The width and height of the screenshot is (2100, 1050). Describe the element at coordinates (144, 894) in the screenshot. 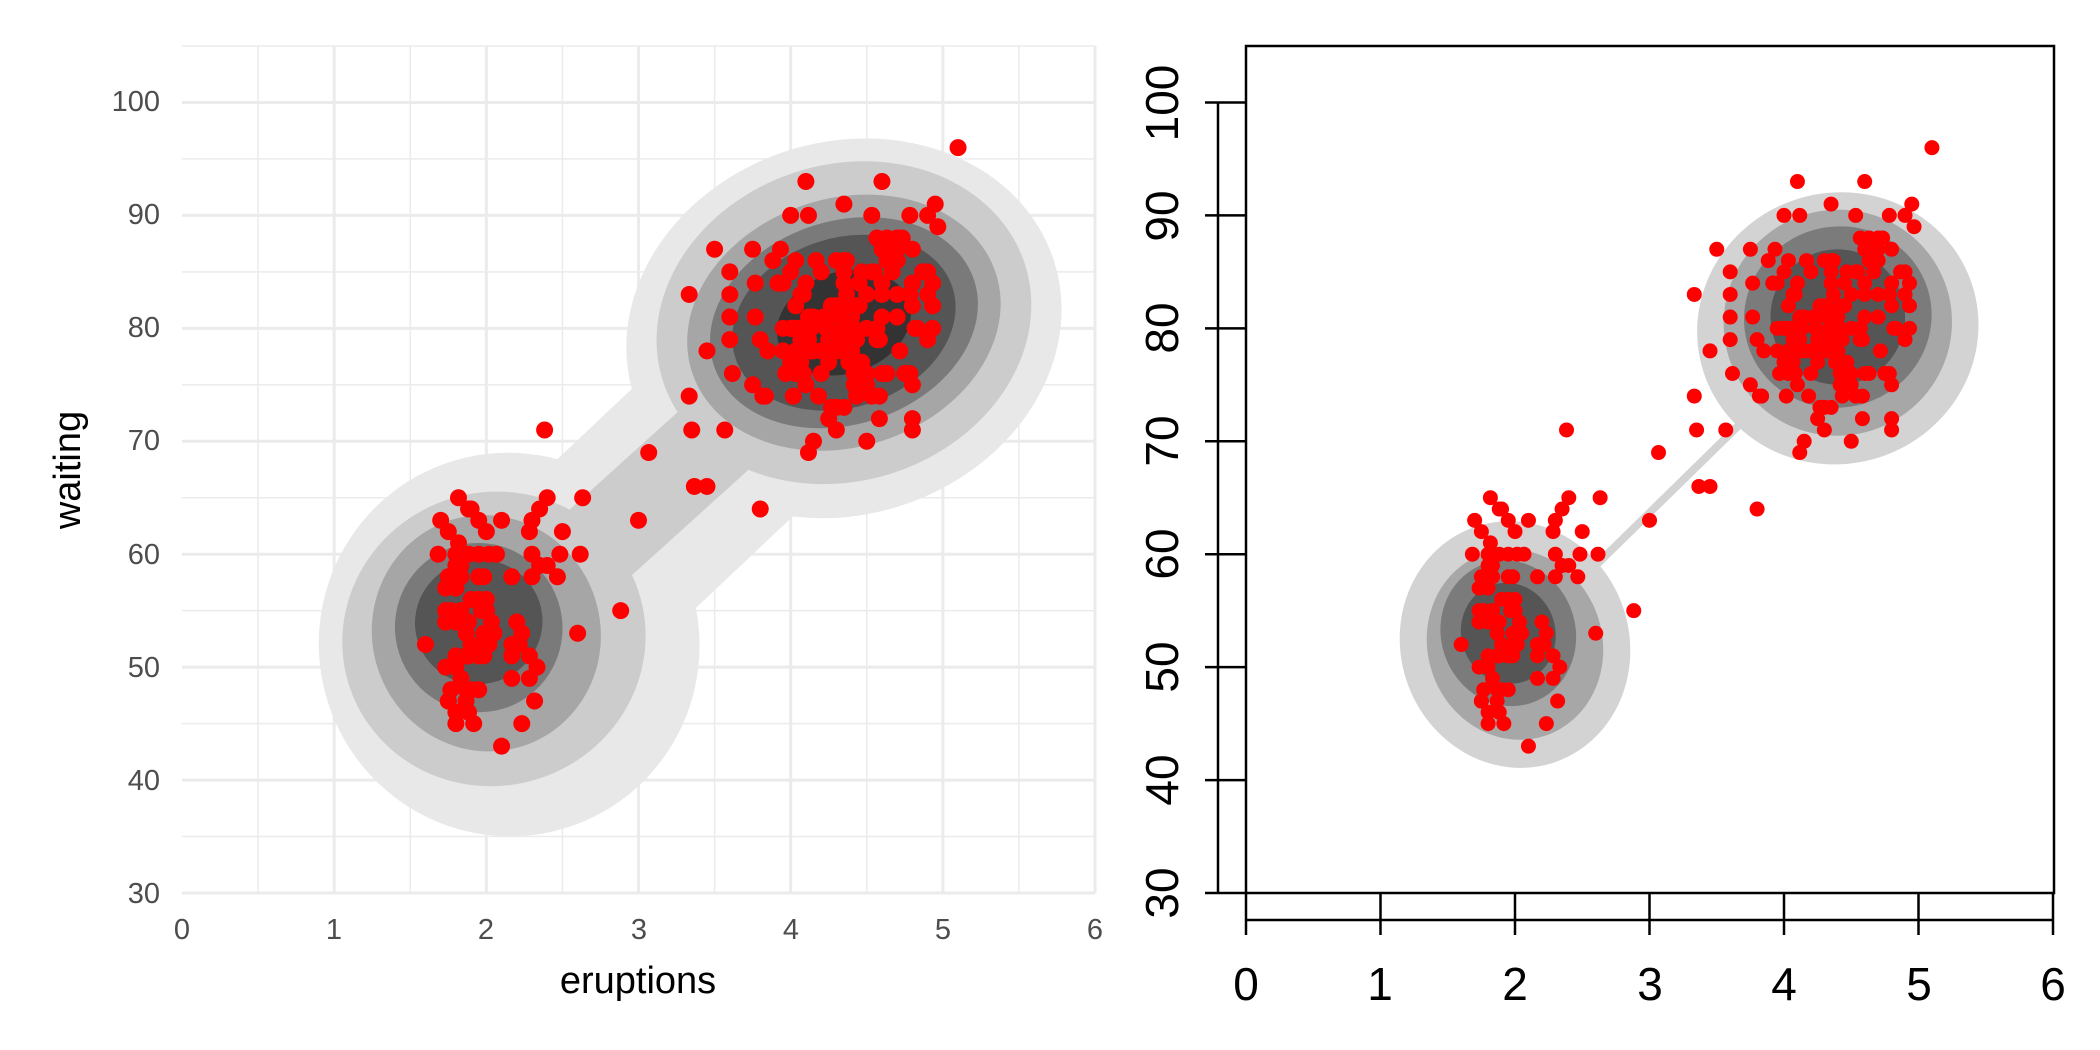

I see `left-y-tick-label: 30` at that location.